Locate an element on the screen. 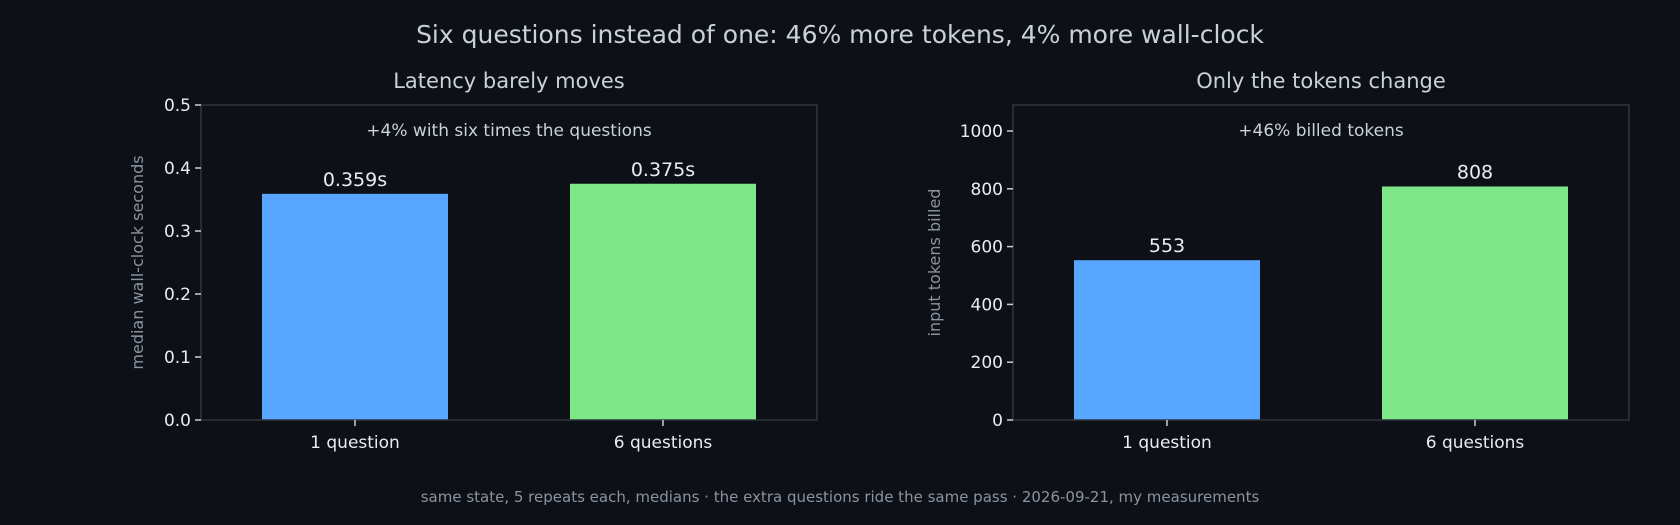 This screenshot has height=525, width=1680. panel-title: Latency barely moves is located at coordinates (509, 81).